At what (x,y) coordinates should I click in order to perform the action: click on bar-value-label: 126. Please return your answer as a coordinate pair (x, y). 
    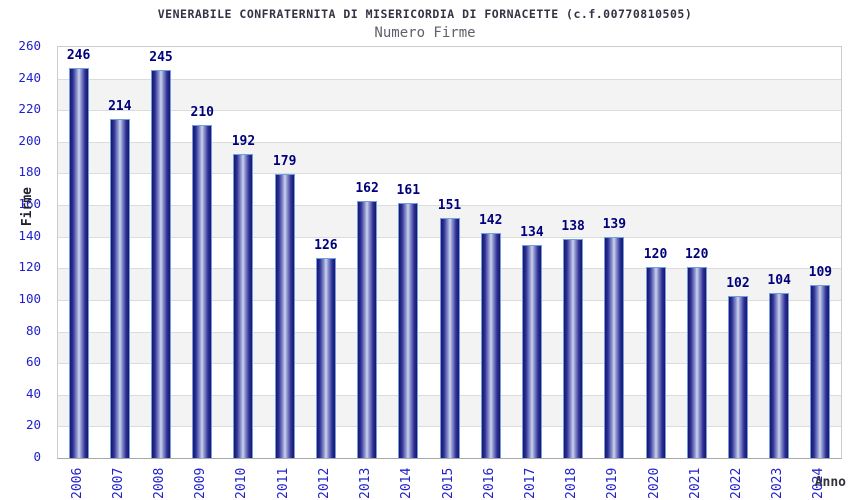
    Looking at the image, I should click on (326, 245).